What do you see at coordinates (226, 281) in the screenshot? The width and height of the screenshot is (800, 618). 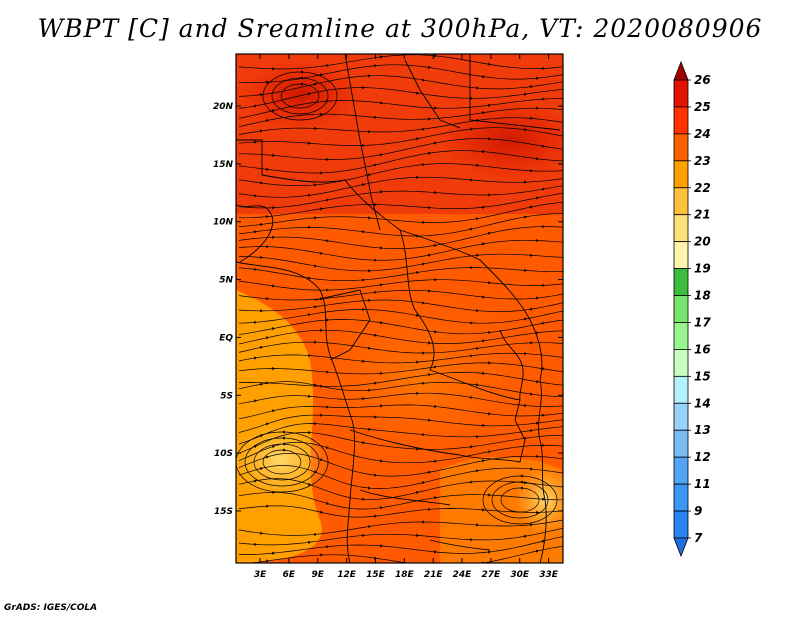 I see `y-tick-label: 5N` at bounding box center [226, 281].